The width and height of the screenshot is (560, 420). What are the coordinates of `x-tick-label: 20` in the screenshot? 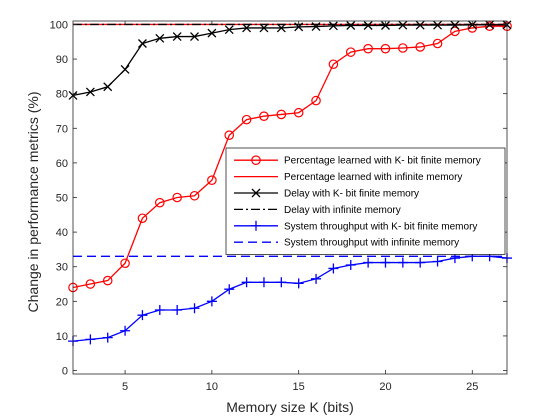 It's located at (385, 387).